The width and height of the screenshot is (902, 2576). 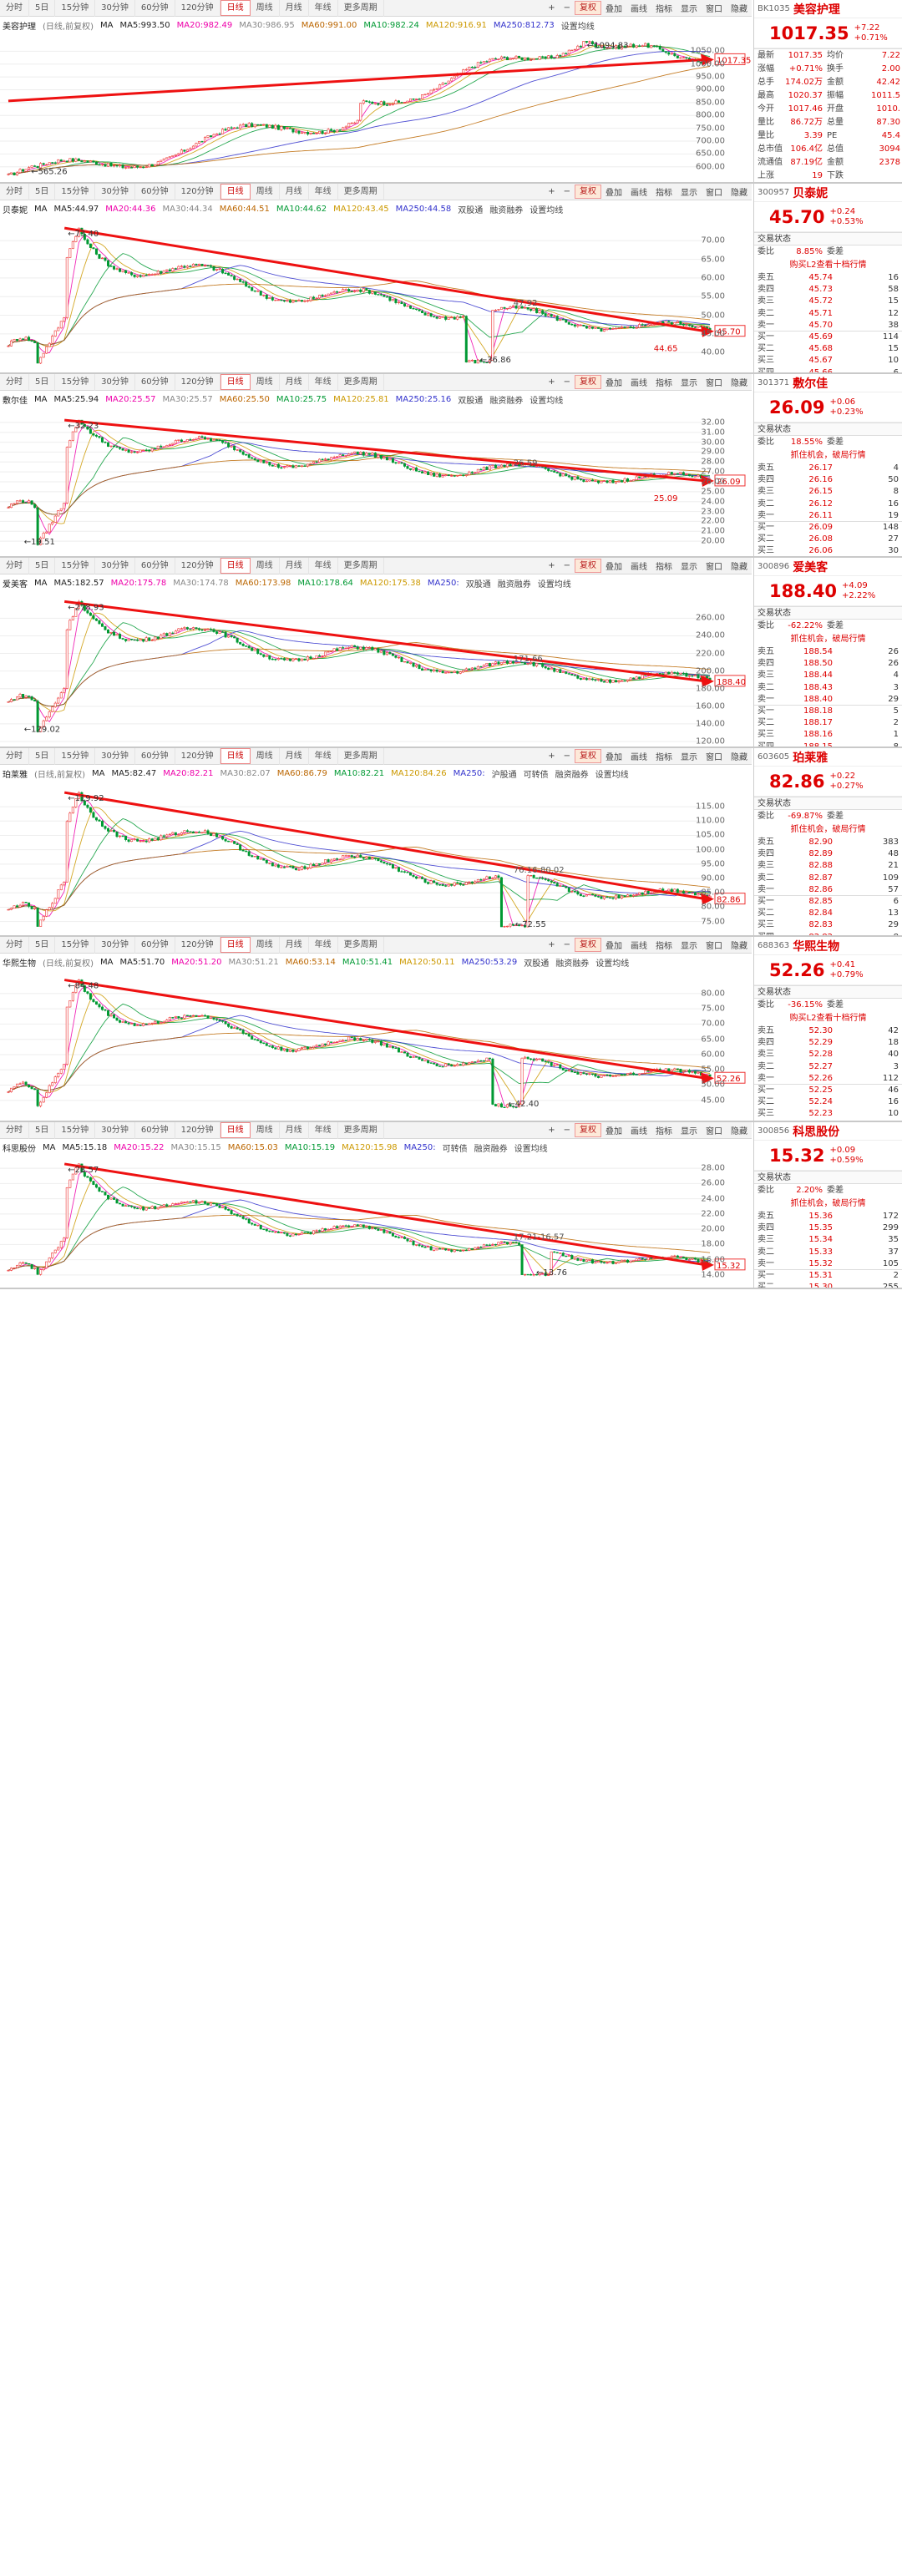 What do you see at coordinates (816, 10) in the screenshot?
I see `stock-name: 美容护理` at bounding box center [816, 10].